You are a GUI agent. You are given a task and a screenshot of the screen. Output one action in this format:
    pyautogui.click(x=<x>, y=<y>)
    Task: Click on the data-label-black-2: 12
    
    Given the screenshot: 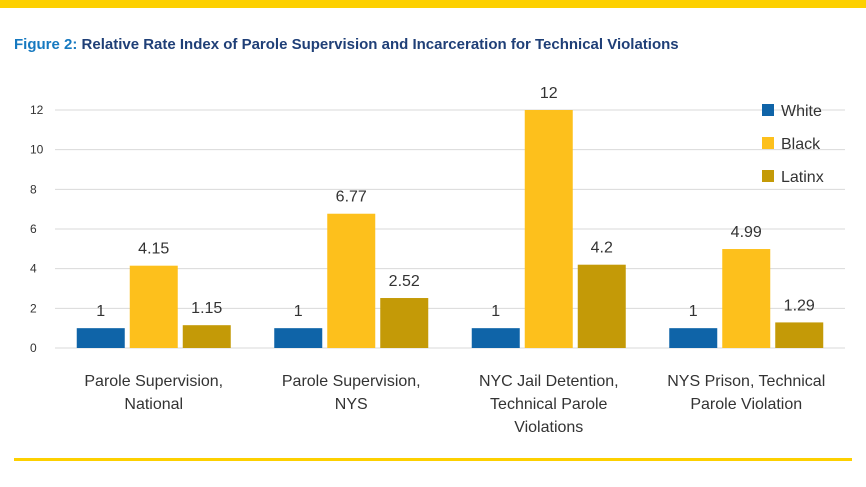 What is the action you would take?
    pyautogui.click(x=549, y=93)
    